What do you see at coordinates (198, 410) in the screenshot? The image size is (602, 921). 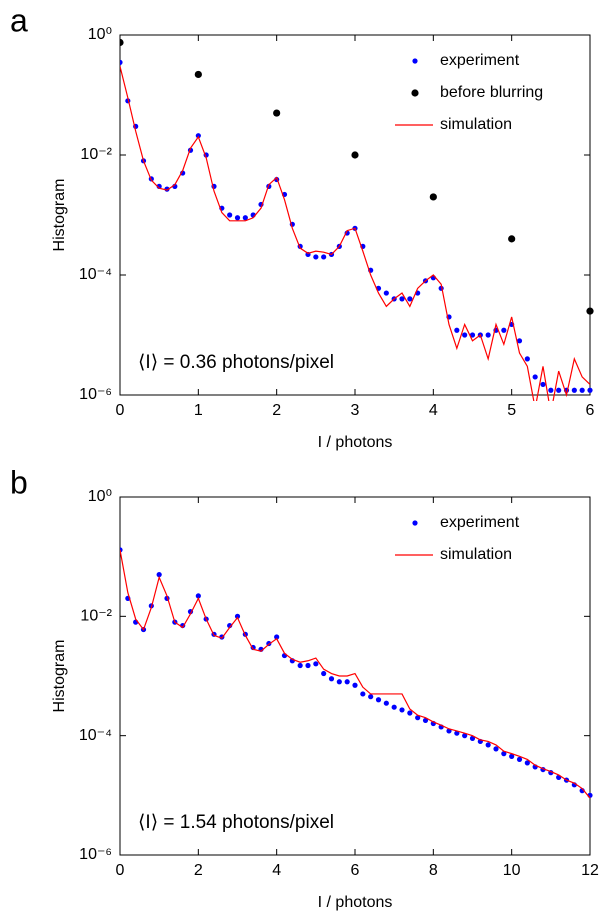 I see `x-tick-label: 1` at bounding box center [198, 410].